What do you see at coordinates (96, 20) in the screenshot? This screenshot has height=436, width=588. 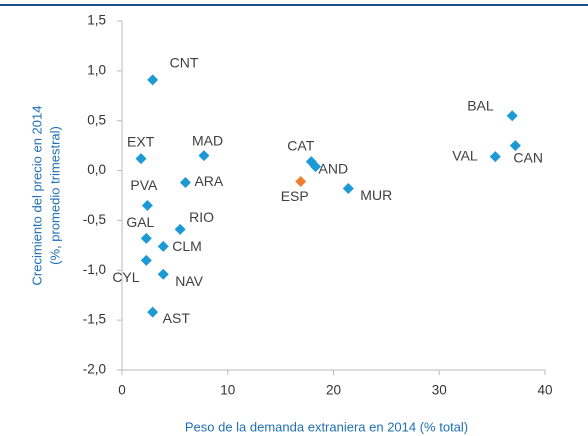 I see `y-tick-label: 1,5` at bounding box center [96, 20].